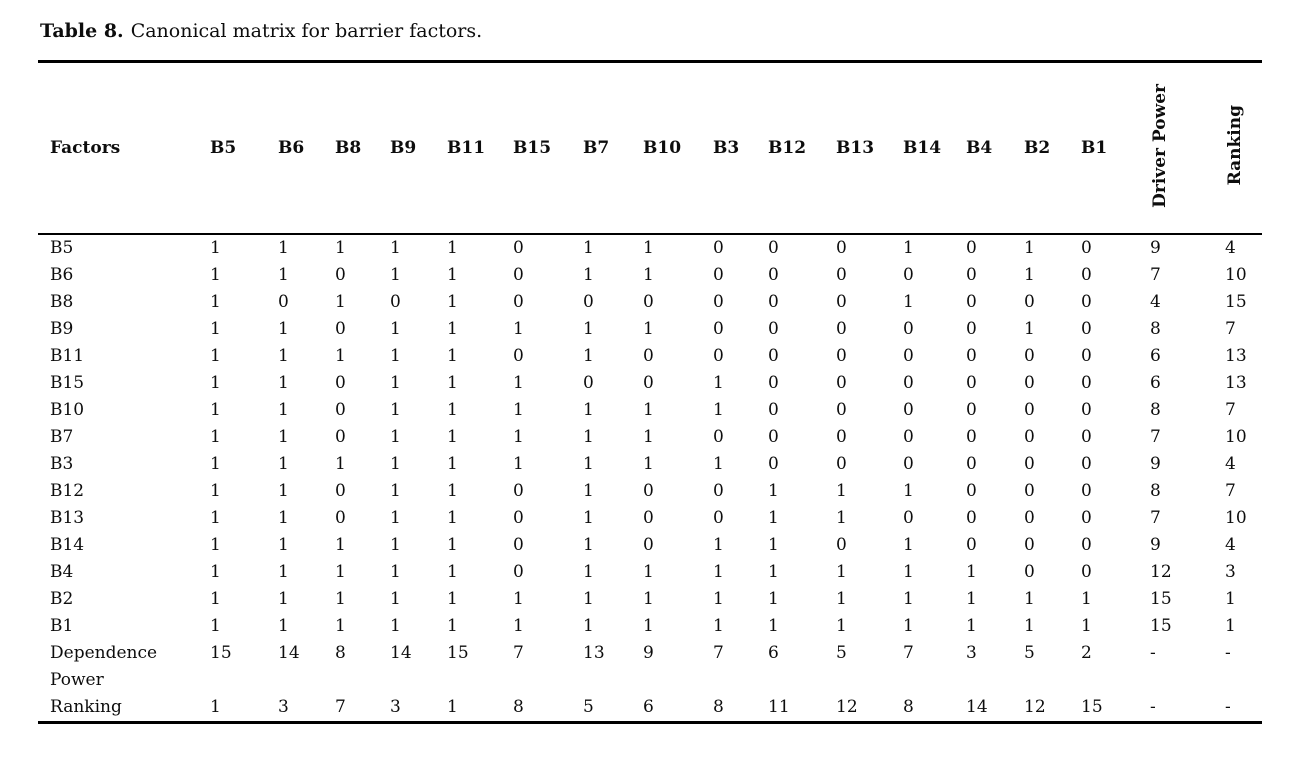 The width and height of the screenshot is (1300, 760). I want to click on matrix-cell-ranking-b7: 5, so click(588, 707).